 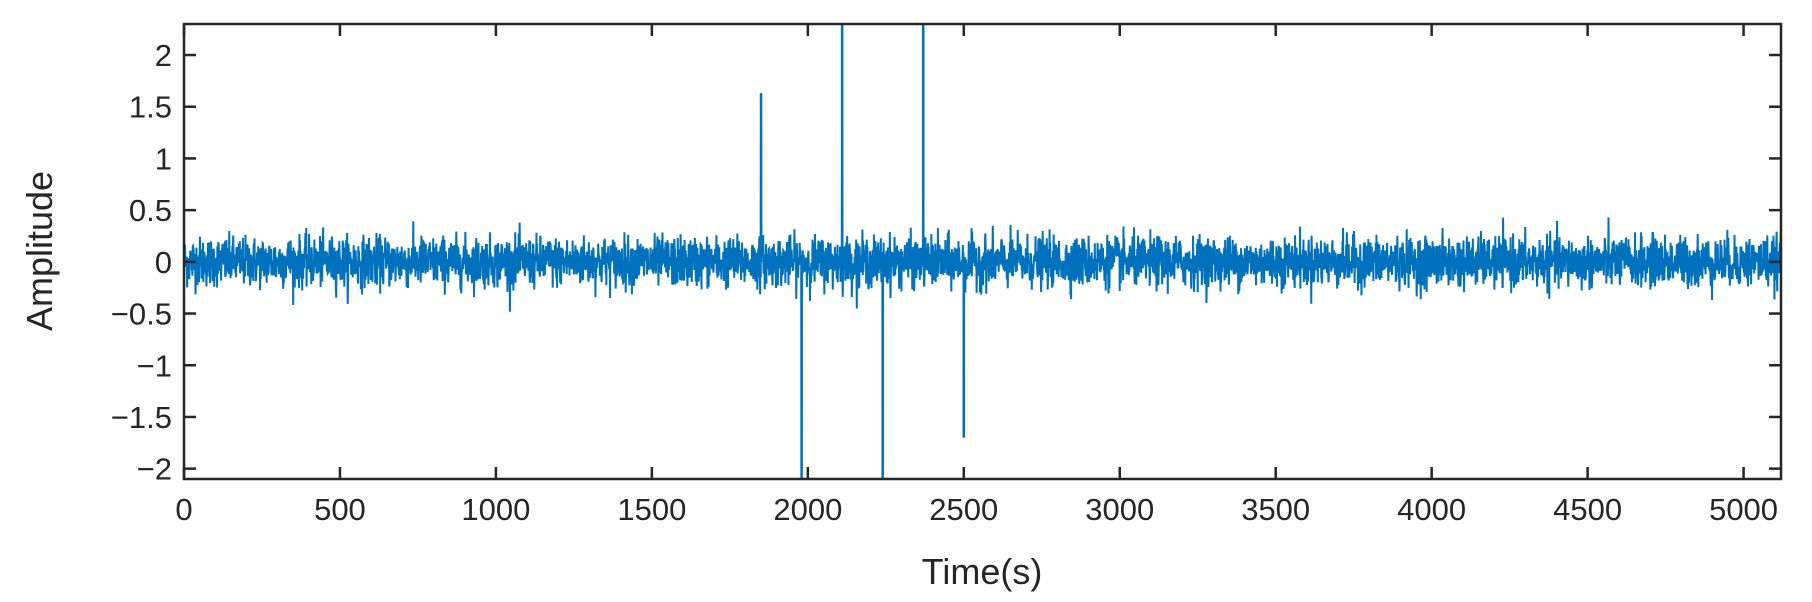 I want to click on y-tick-label: 1, so click(x=163, y=158).